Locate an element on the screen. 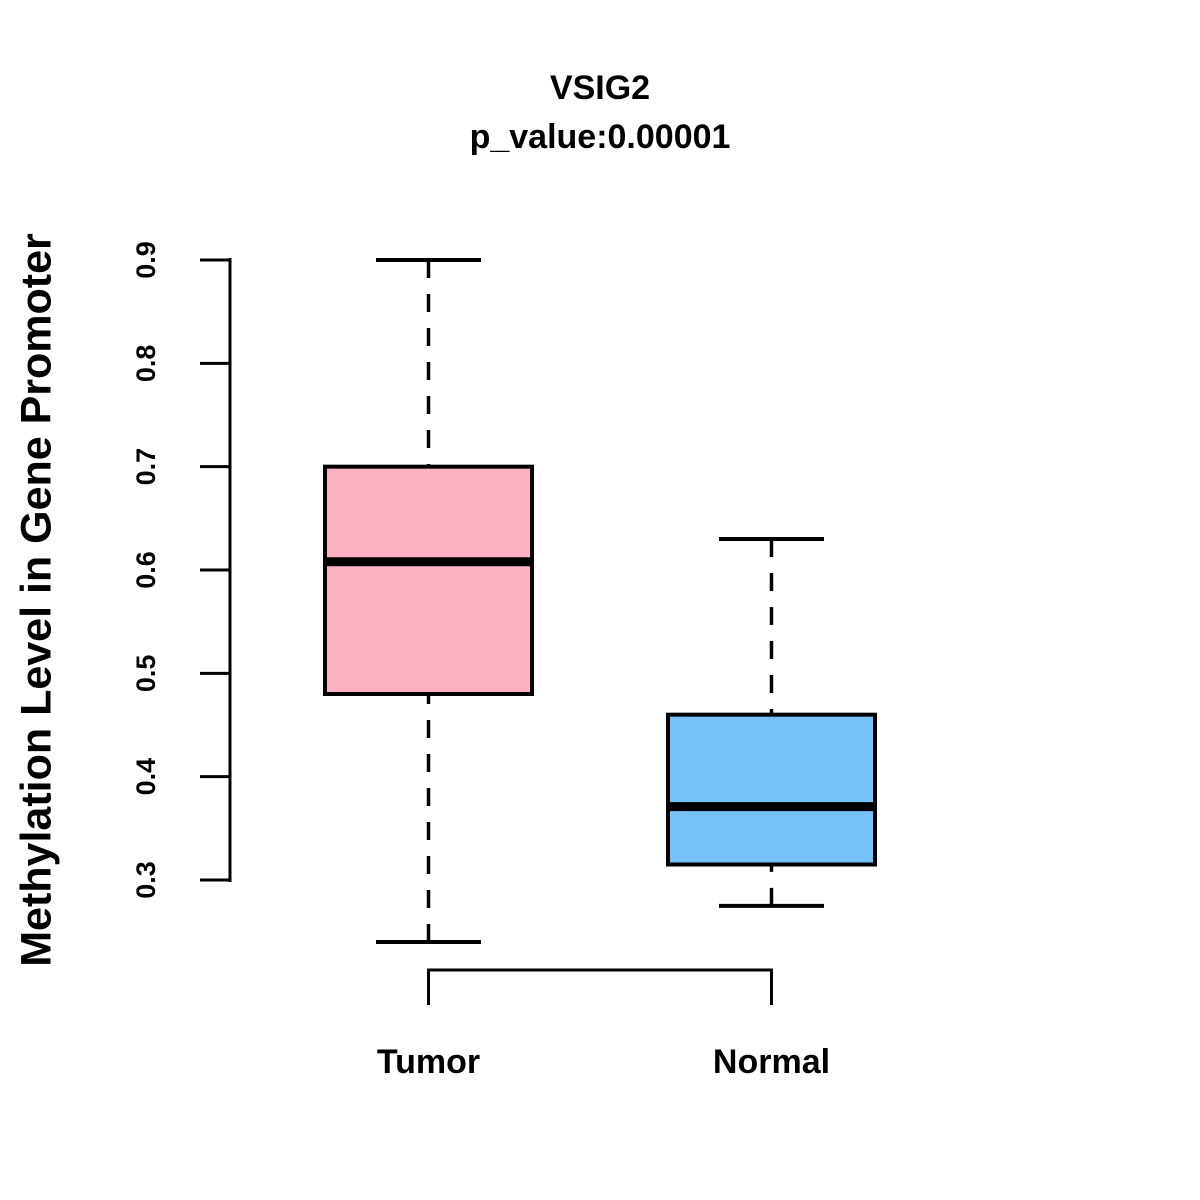  y-tick-label: 0.9 is located at coordinates (146, 260).